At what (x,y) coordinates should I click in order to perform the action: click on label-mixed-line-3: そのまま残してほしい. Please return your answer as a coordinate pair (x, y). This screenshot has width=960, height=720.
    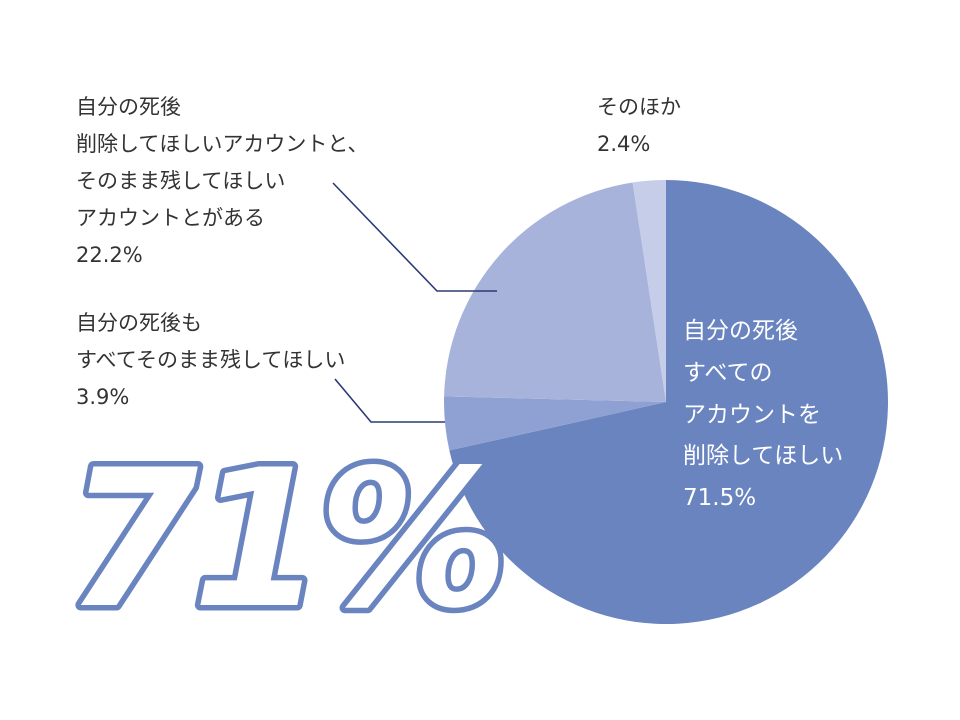
    Looking at the image, I should click on (180, 181).